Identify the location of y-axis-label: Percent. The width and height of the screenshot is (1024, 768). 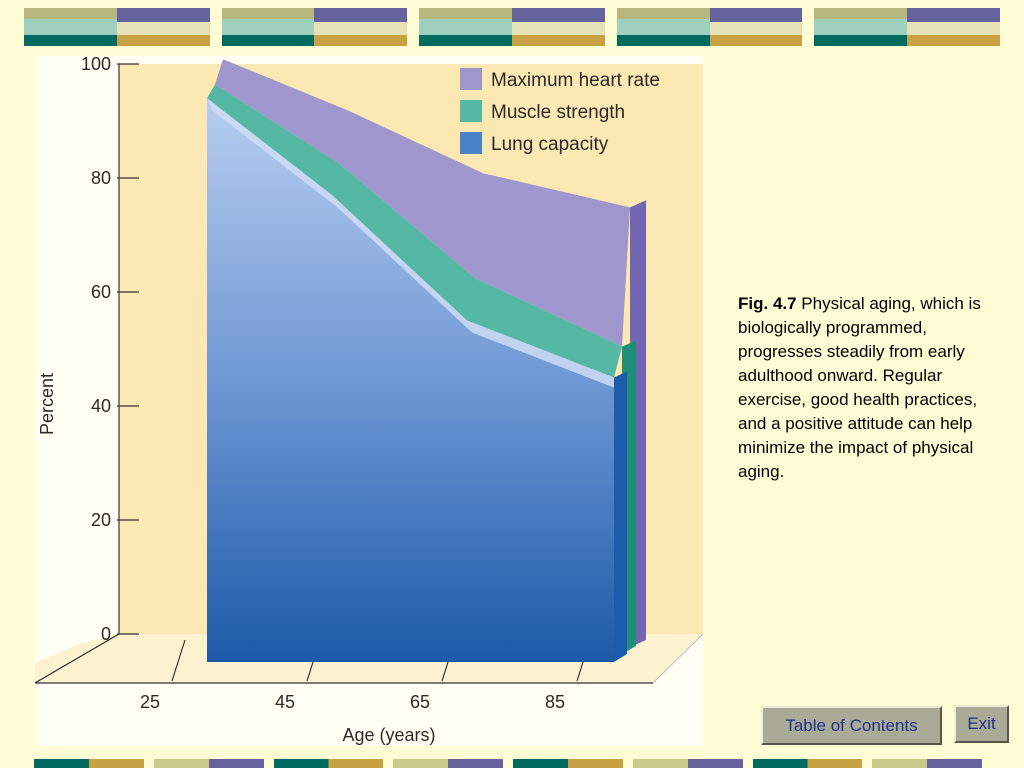
(47, 404).